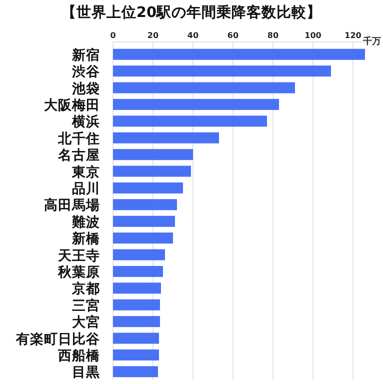  What do you see at coordinates (79, 356) in the screenshot?
I see `y-tick-label: 西船橋` at bounding box center [79, 356].